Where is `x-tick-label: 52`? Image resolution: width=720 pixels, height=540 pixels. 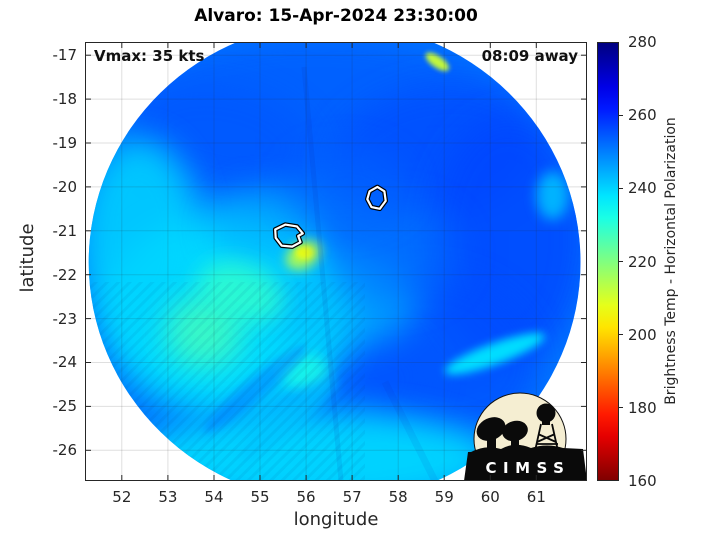
x-tick-label: 52 is located at coordinates (122, 497).